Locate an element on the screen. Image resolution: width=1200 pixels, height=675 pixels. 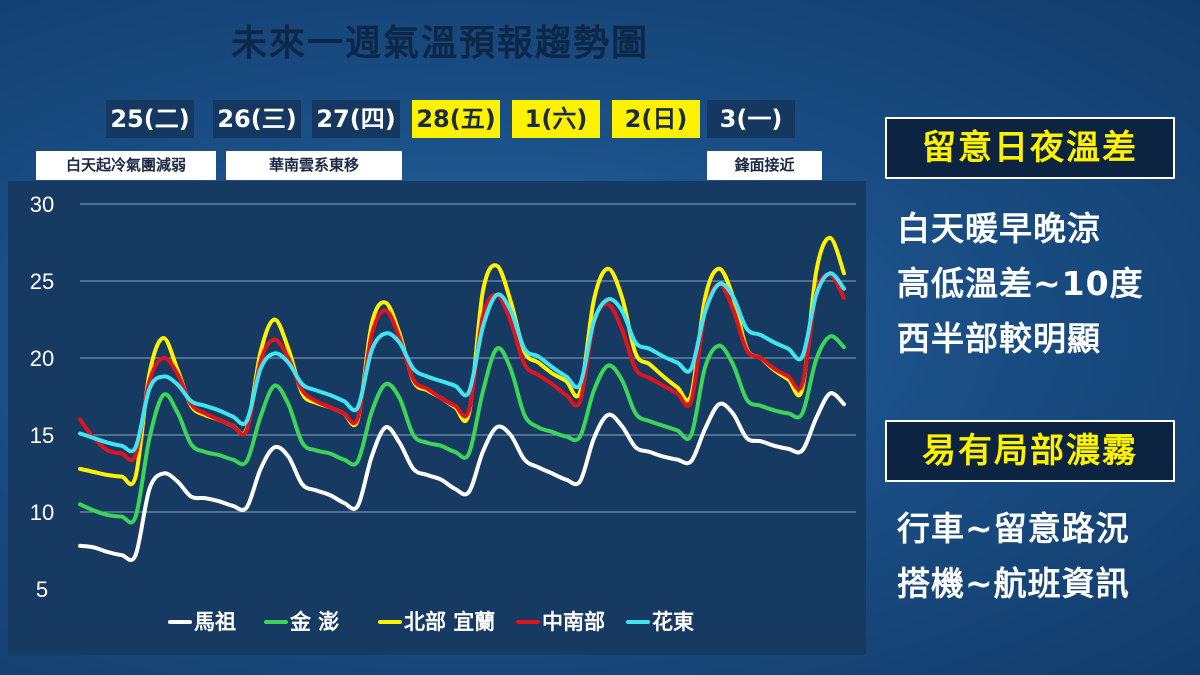
legend-label-4: 花東 is located at coordinates (673, 622).